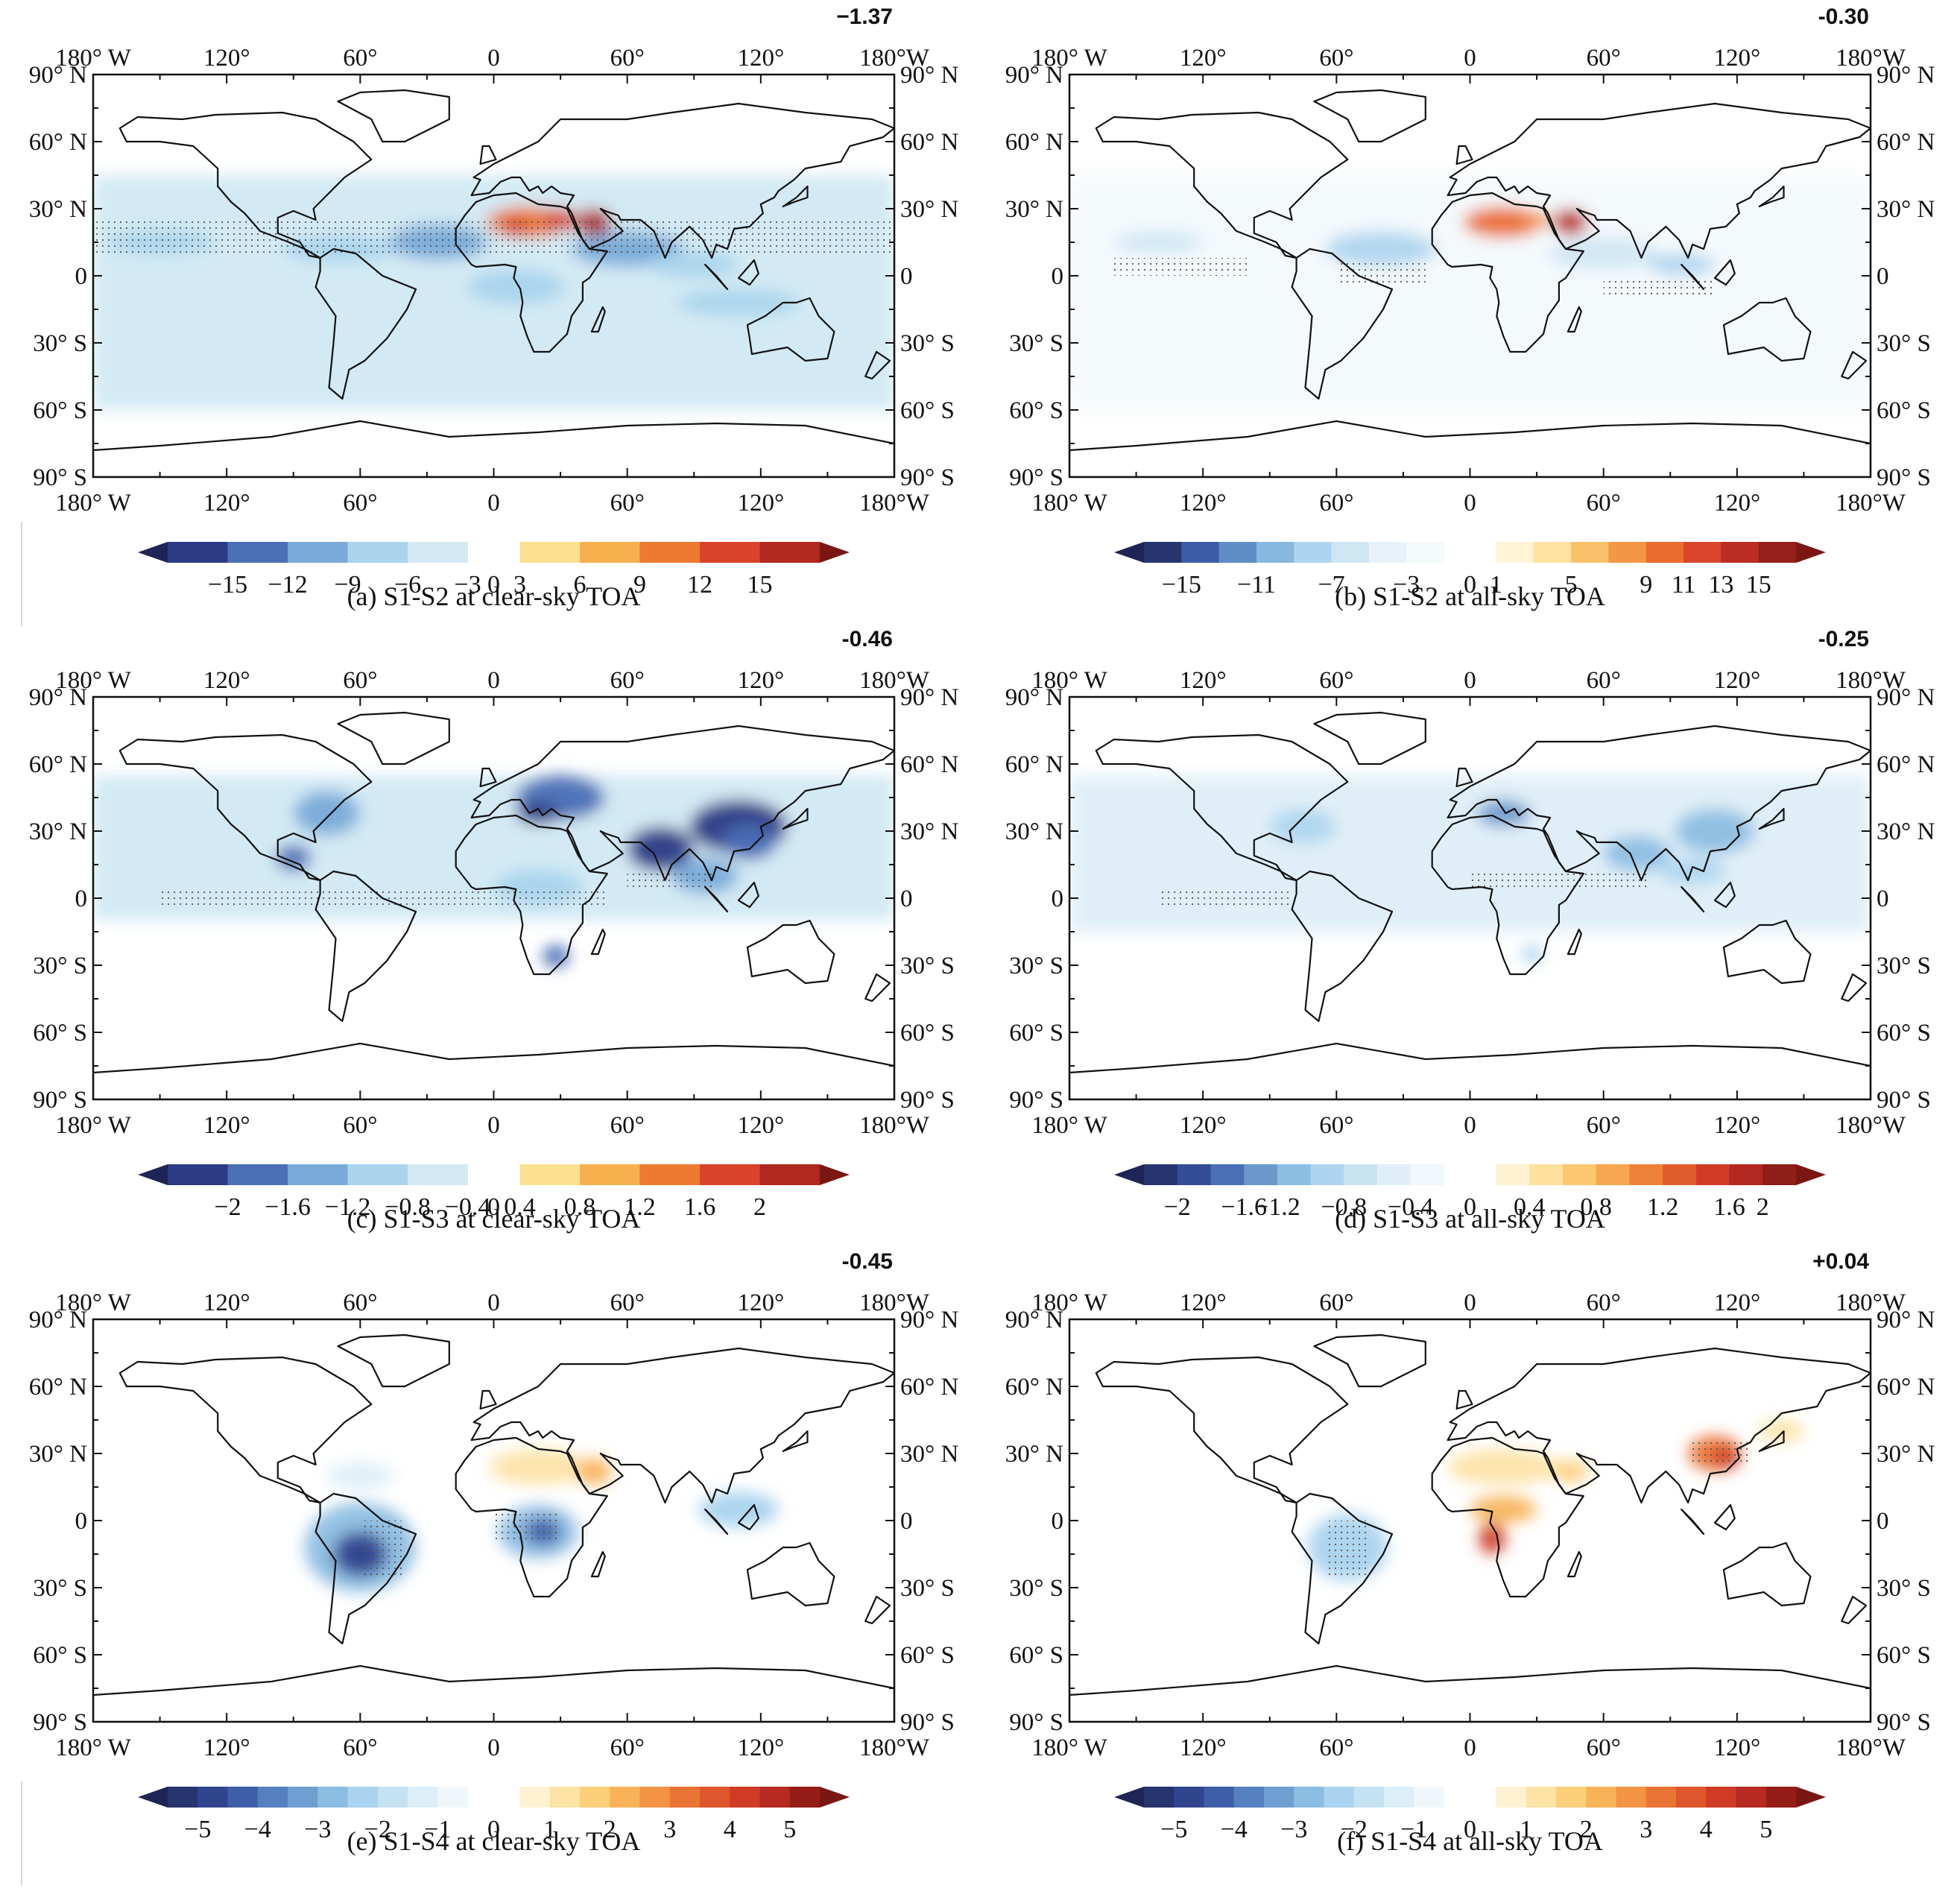  I want to click on lat-tick-label-left: 90° N, so click(58, 697).